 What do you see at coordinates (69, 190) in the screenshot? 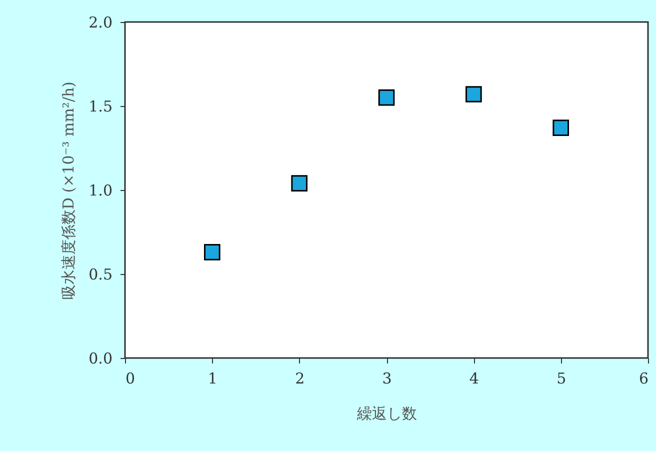
I see `y-axis-title: 吸水速度係数D (×10⁻³ mm²/h)` at bounding box center [69, 190].